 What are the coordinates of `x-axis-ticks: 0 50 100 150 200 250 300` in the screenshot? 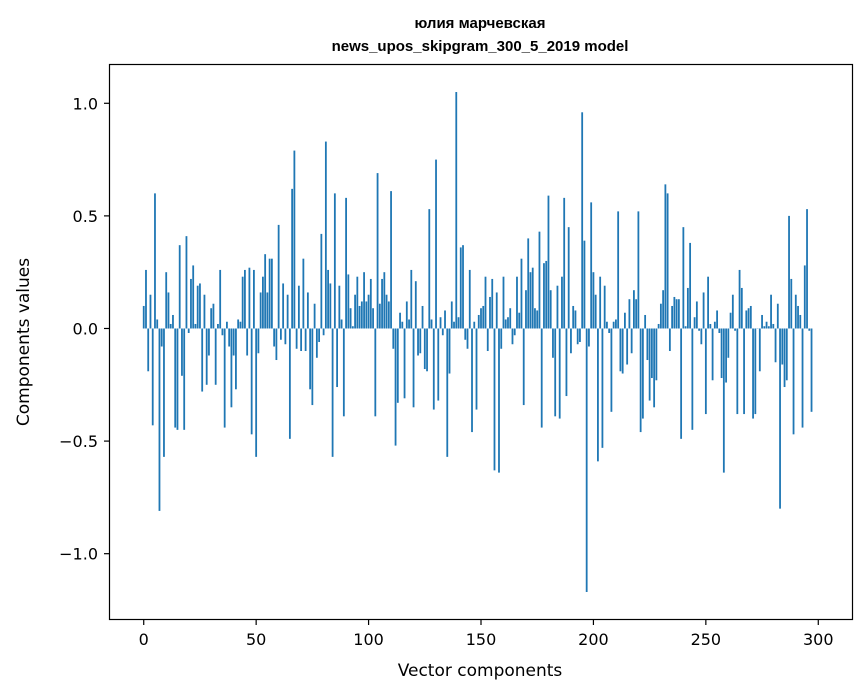 It's located at (486, 634).